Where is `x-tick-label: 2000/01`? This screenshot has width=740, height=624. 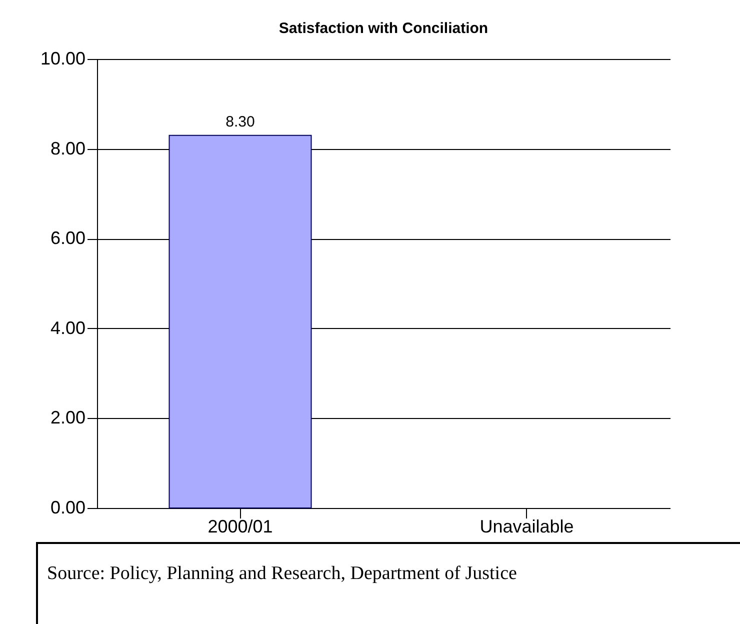
x-tick-label: 2000/01 is located at coordinates (240, 526).